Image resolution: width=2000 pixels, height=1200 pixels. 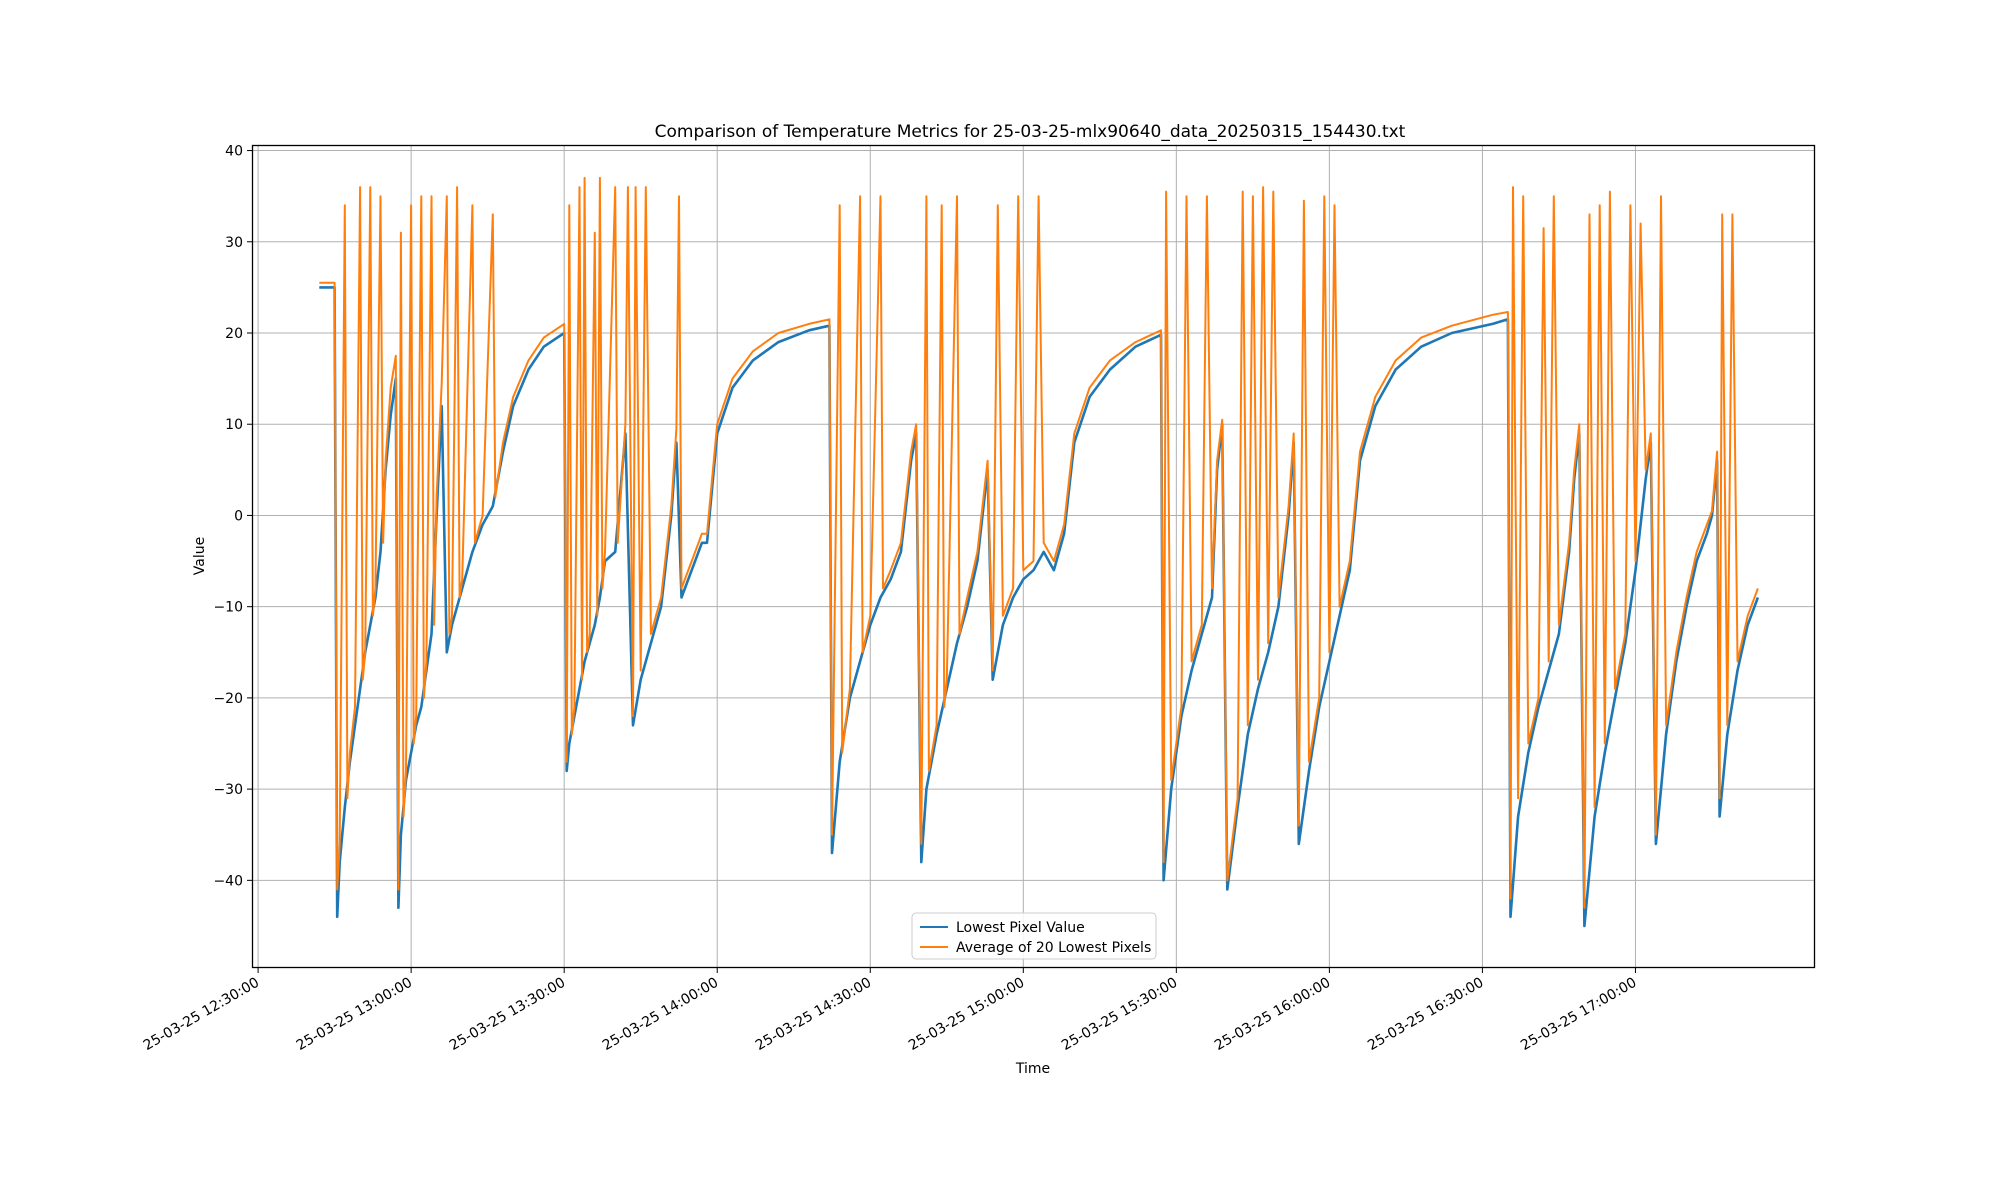 I want to click on y-tick-label: −20, so click(x=228, y=699).